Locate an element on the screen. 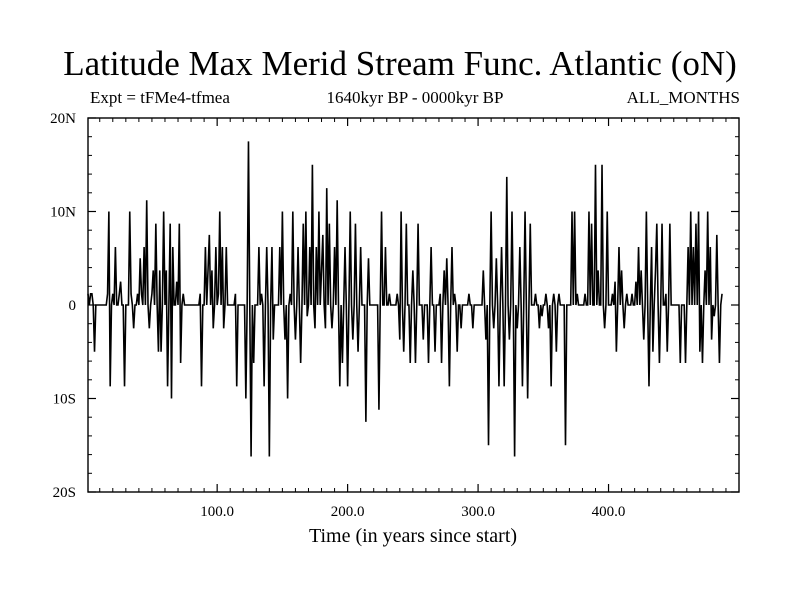  x-tick-label: 400.0 is located at coordinates (609, 512).